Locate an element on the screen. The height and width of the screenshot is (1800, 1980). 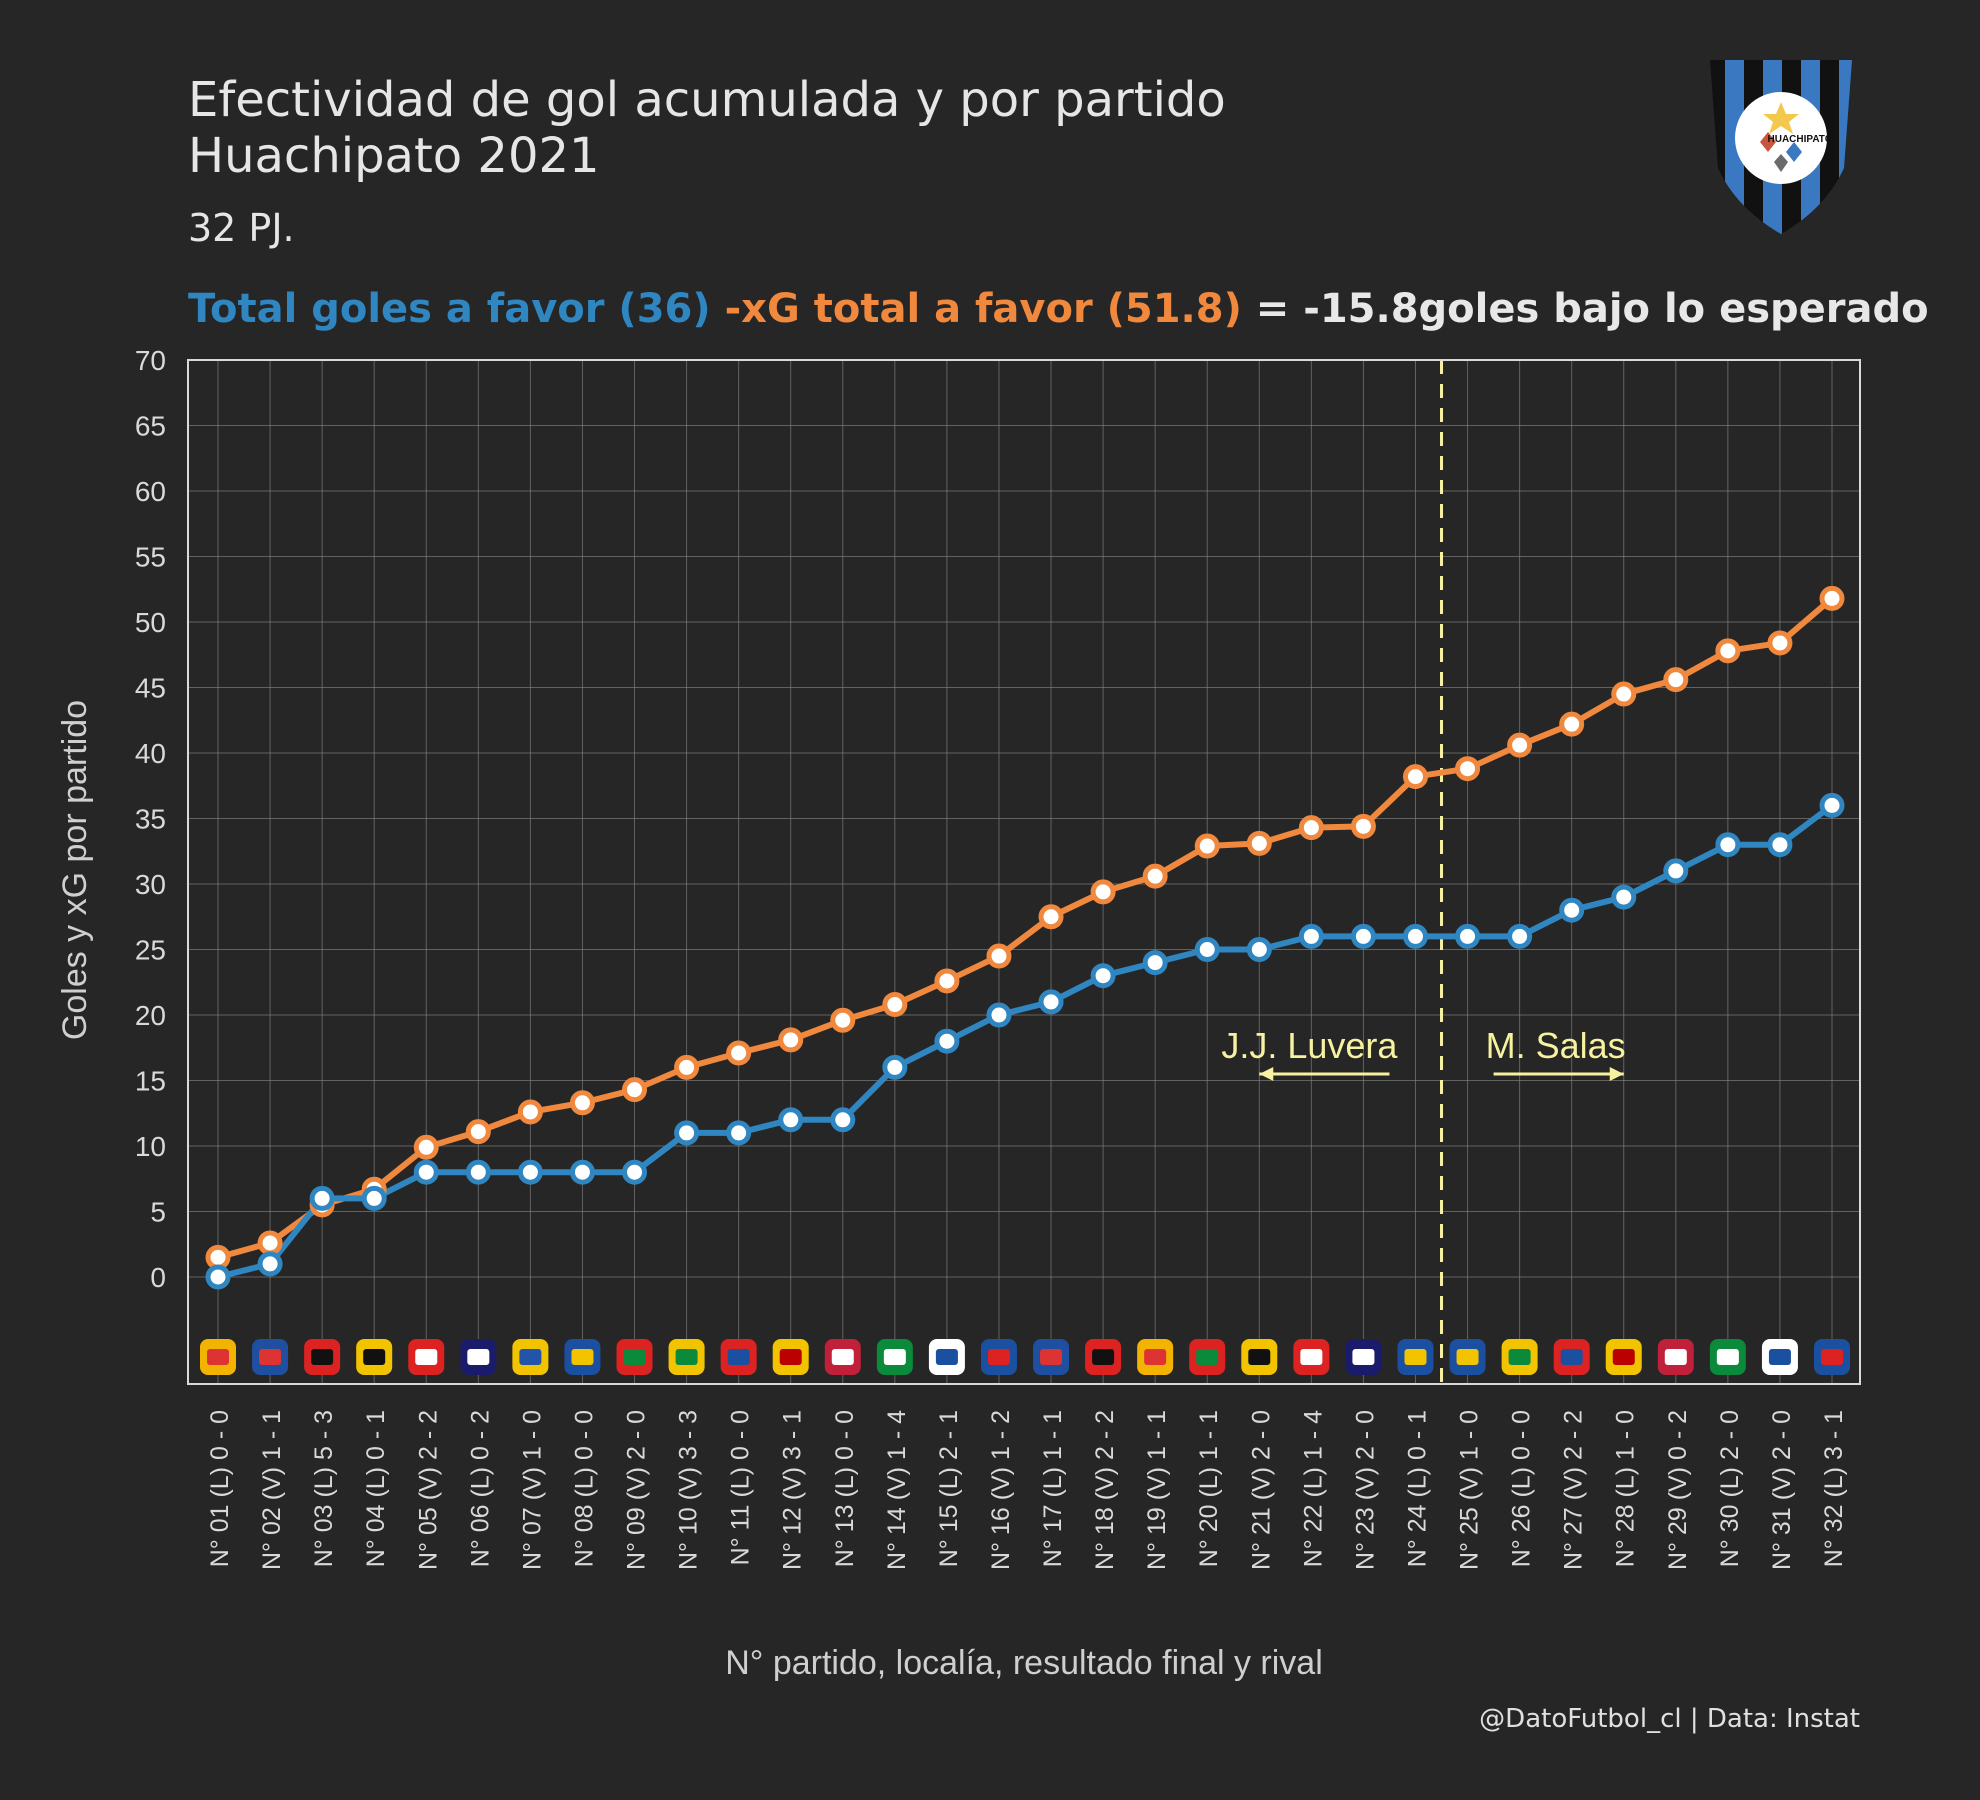
x-tick-label: N° 08 (L) 0 - 0 is located at coordinates (584, 1488).